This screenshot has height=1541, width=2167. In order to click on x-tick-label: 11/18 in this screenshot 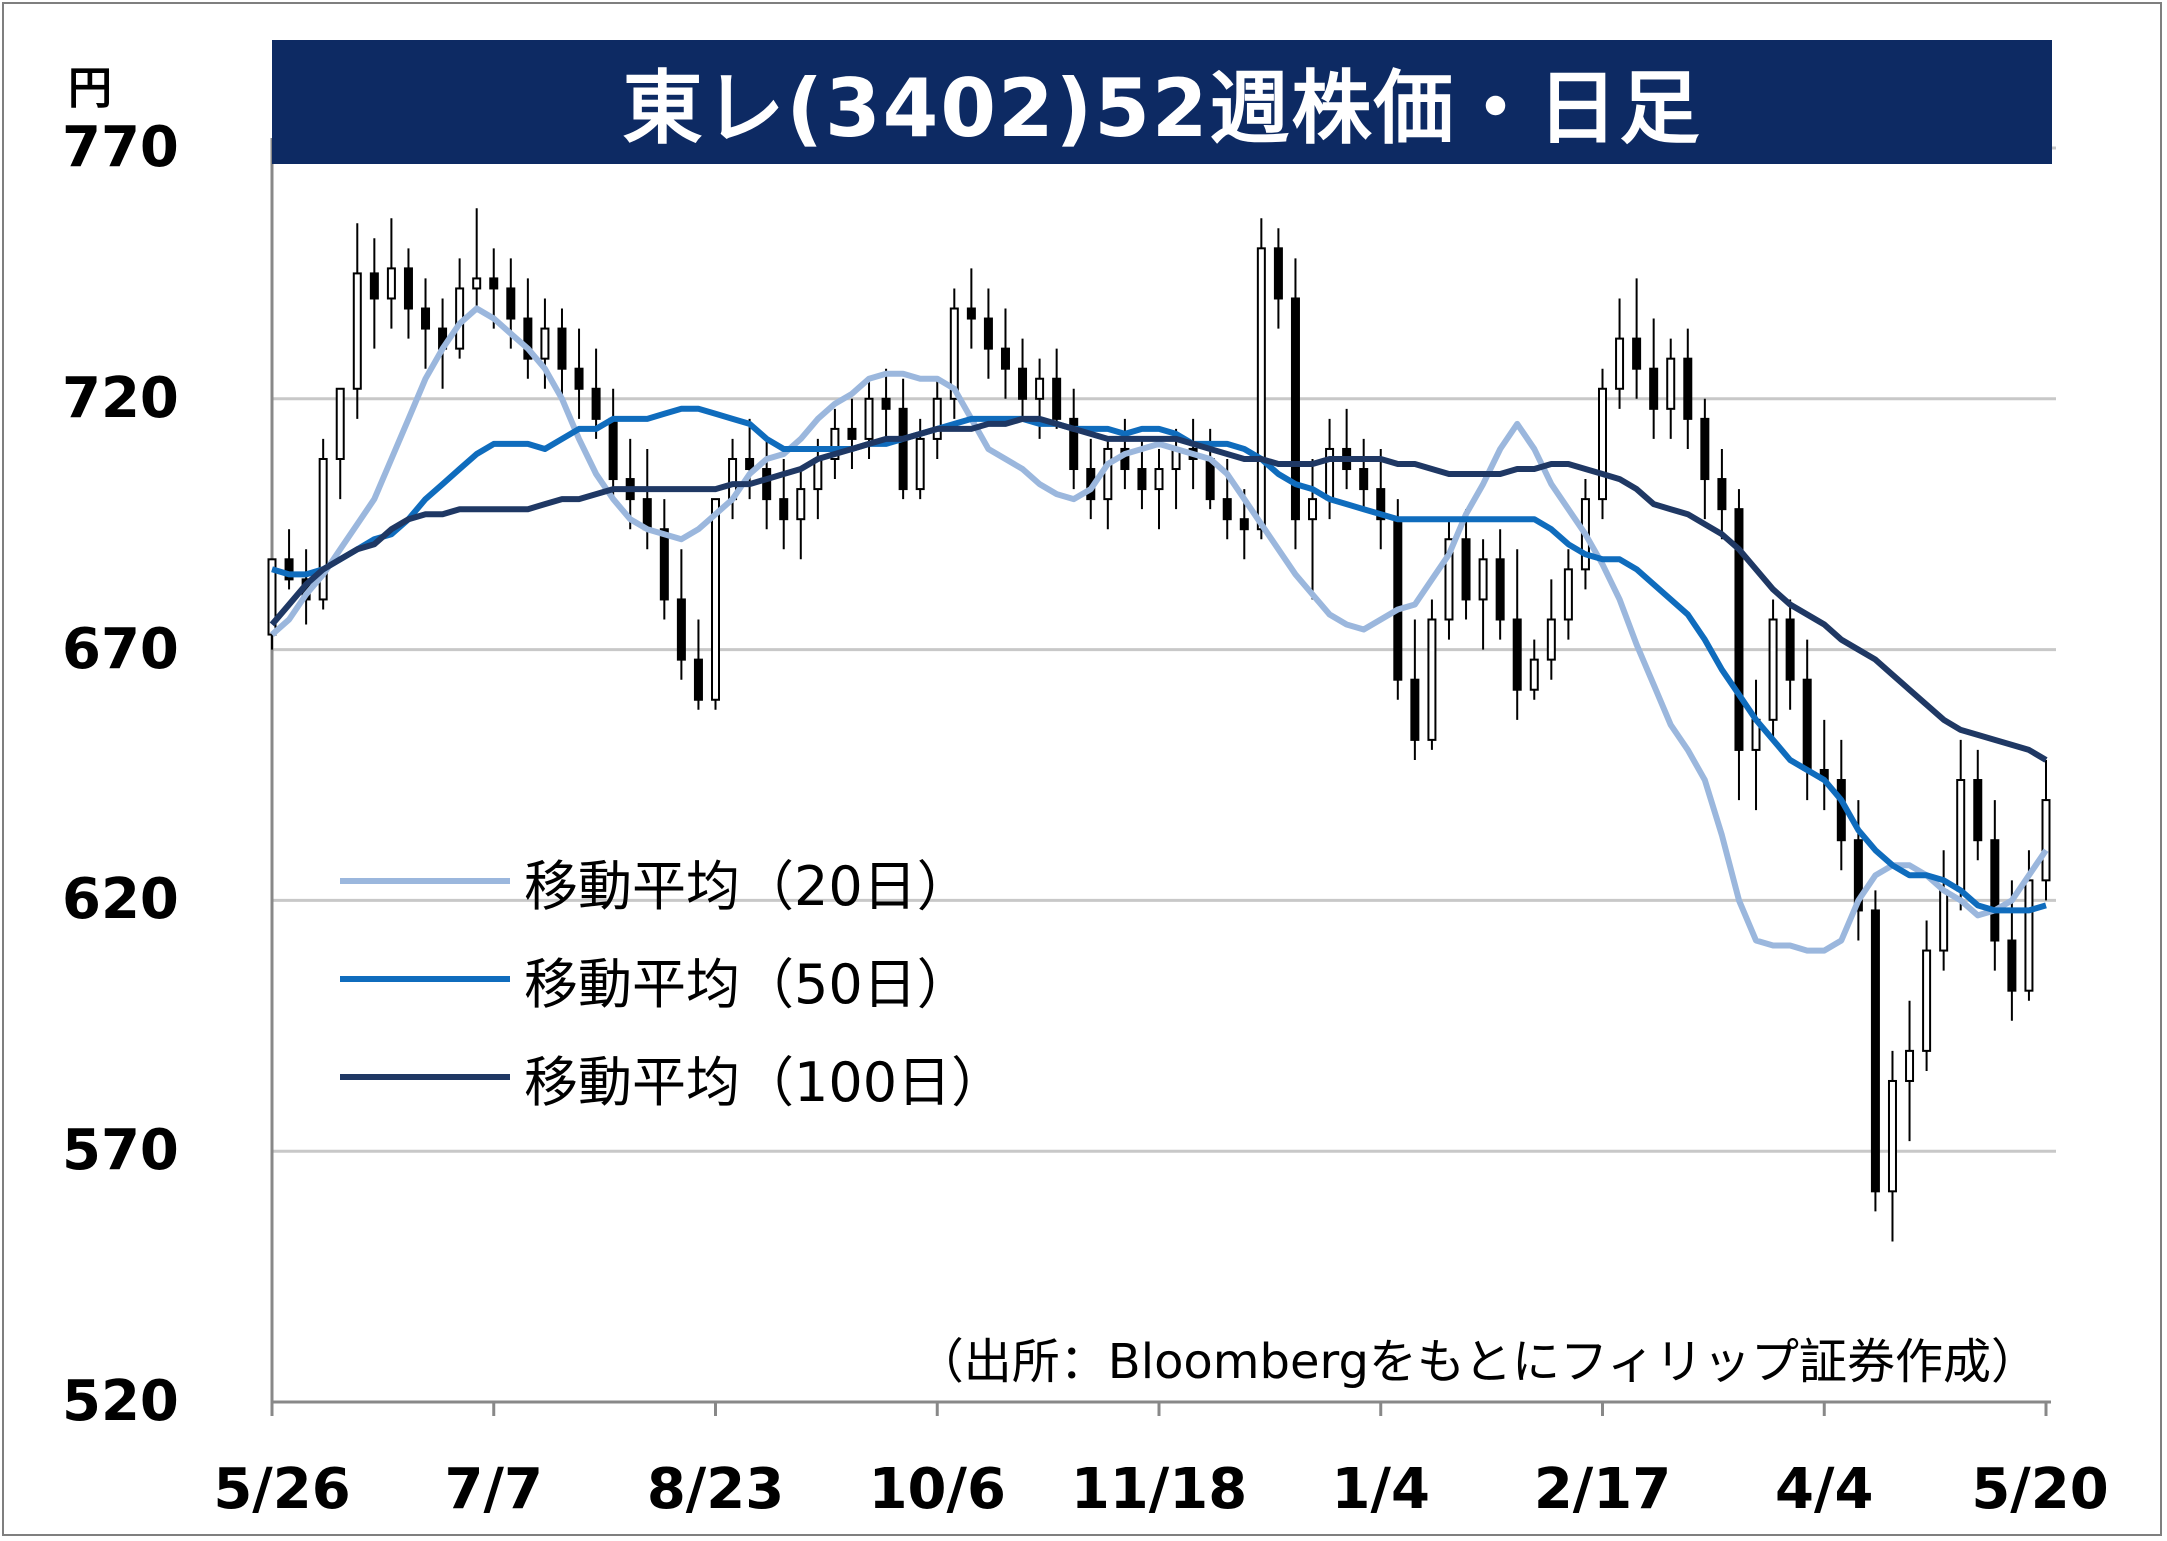, I will do `click(1159, 1489)`.